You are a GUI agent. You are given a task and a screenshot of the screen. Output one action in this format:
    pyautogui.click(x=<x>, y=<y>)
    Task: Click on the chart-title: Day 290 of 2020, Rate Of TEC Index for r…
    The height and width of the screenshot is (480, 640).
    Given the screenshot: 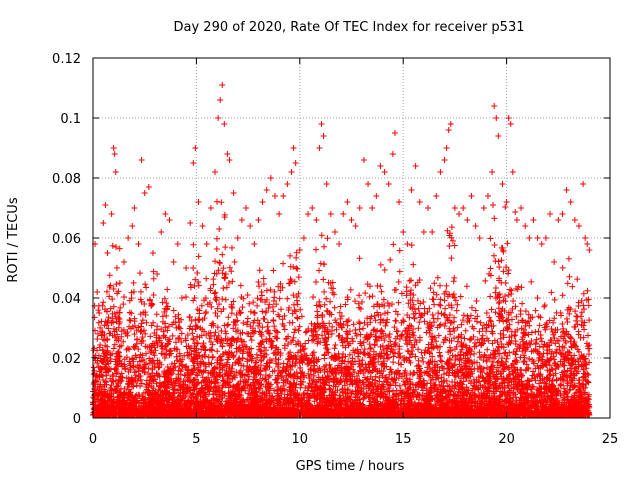 What is the action you would take?
    pyautogui.click(x=349, y=27)
    